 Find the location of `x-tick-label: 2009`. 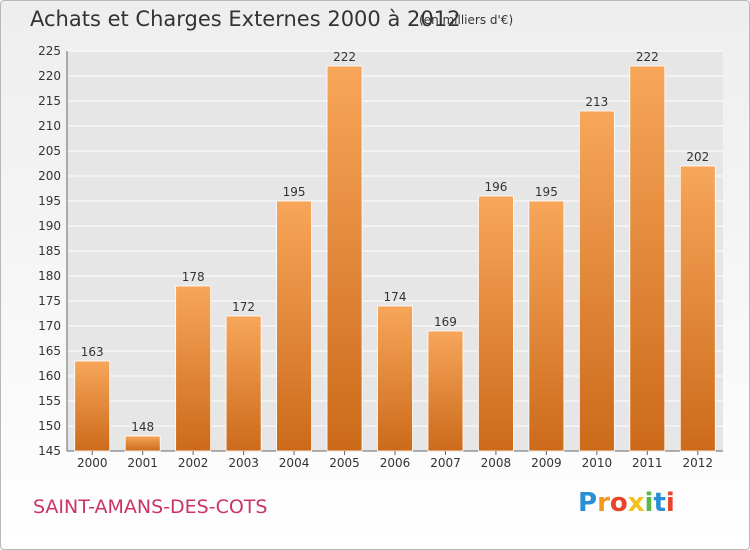

x-tick-label: 2009 is located at coordinates (546, 463).